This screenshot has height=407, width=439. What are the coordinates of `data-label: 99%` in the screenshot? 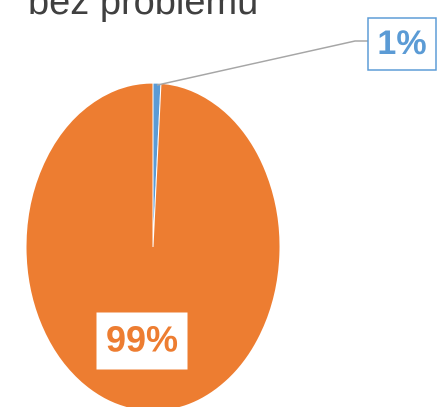 It's located at (142, 339).